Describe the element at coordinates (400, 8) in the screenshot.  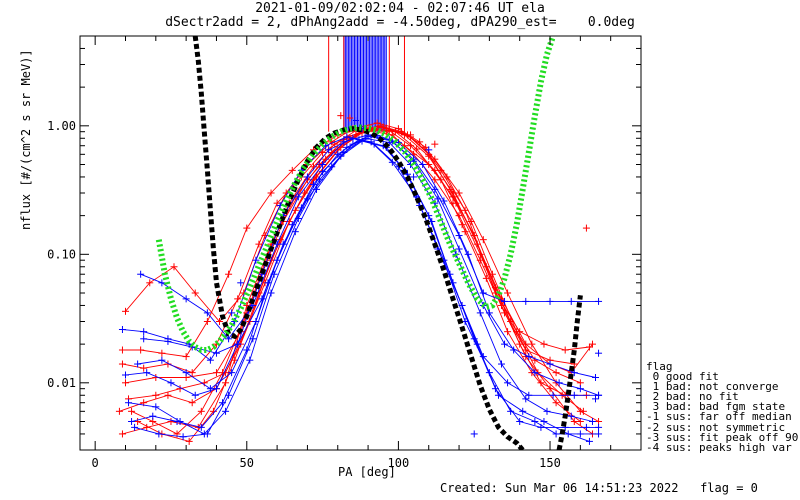
I see `chart-title: 2021-01-09/02:02:04 - 02:07:46 UT ela` at that location.